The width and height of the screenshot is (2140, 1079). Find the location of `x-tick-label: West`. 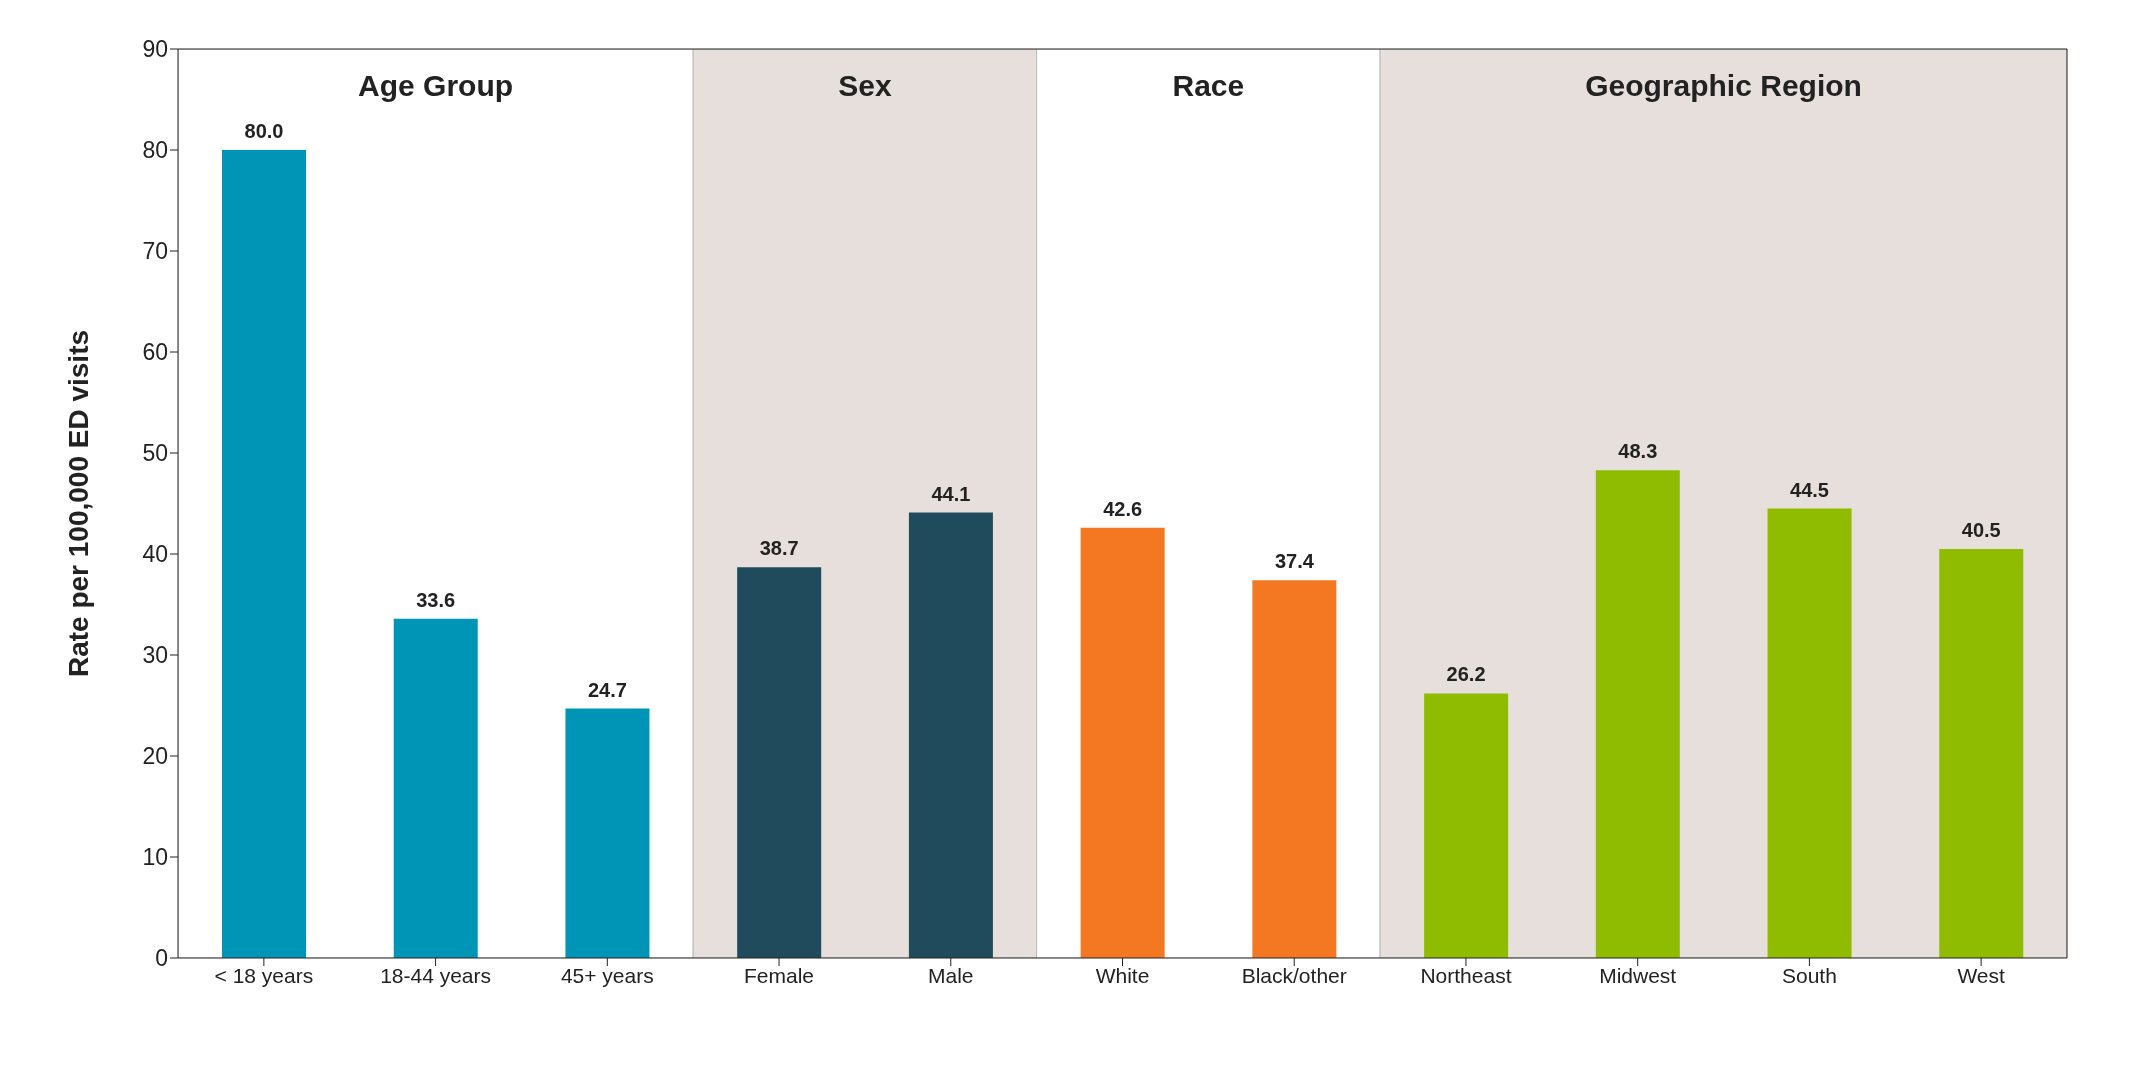

x-tick-label: West is located at coordinates (1981, 975).